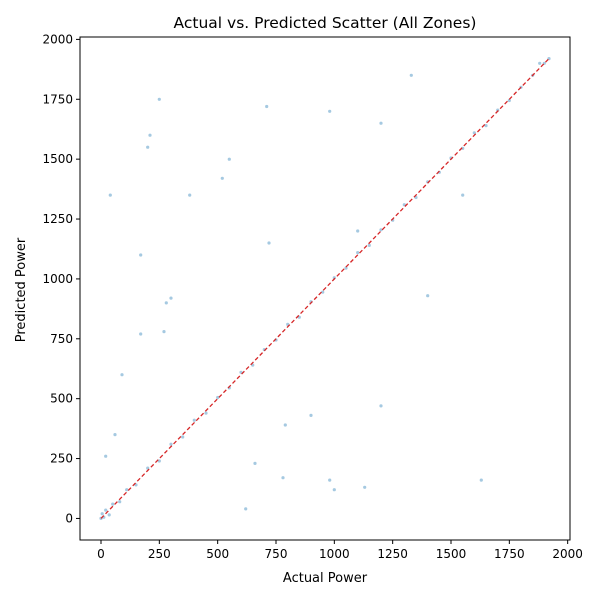 Image resolution: width=600 pixels, height=600 pixels. What do you see at coordinates (325, 578) in the screenshot?
I see `x-axis-label: Actual Power` at bounding box center [325, 578].